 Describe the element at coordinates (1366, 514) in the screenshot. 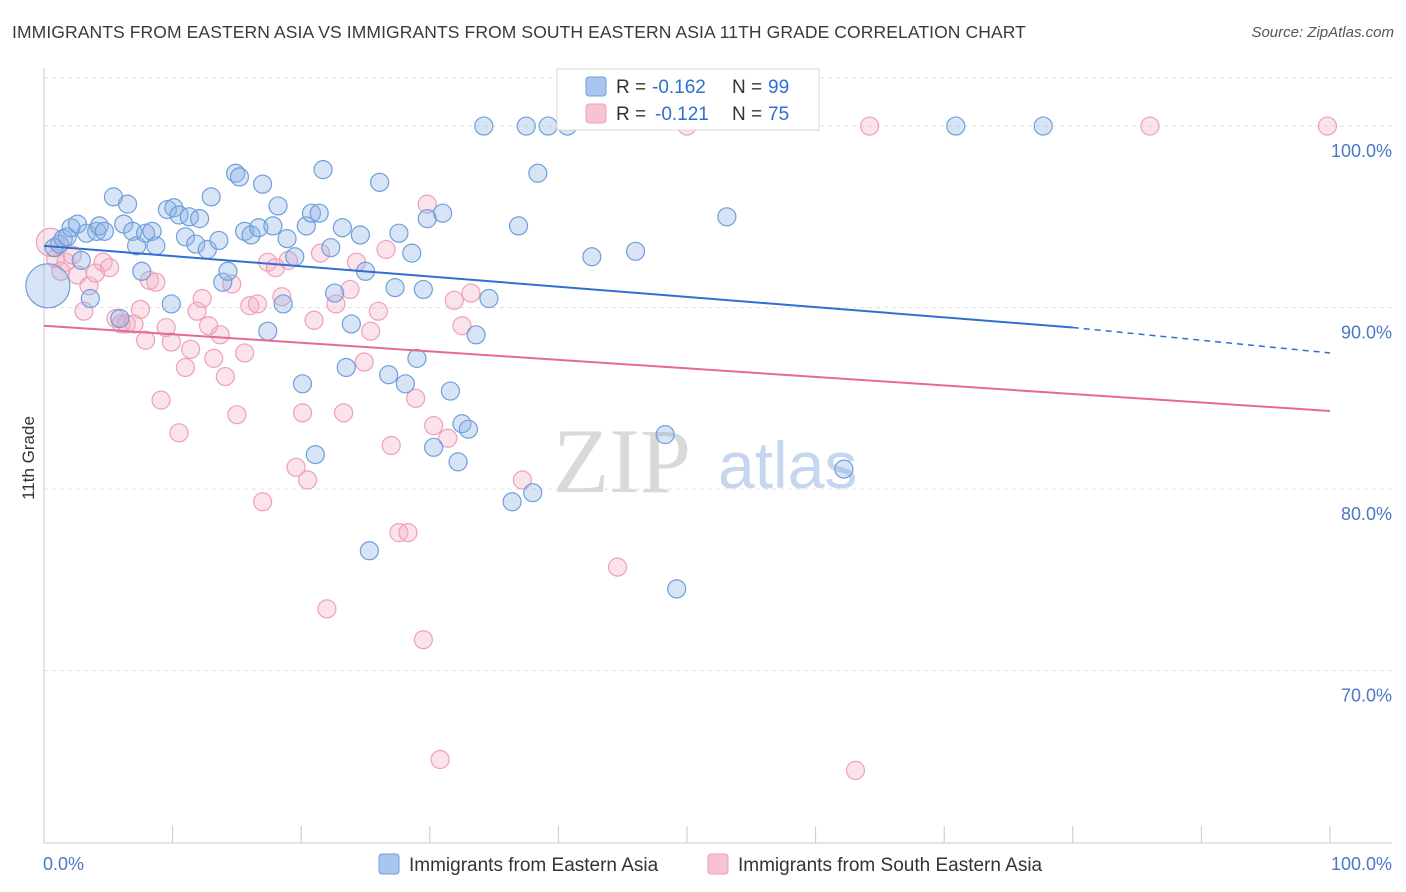

I see `y-tick-label: 80.0%` at that location.